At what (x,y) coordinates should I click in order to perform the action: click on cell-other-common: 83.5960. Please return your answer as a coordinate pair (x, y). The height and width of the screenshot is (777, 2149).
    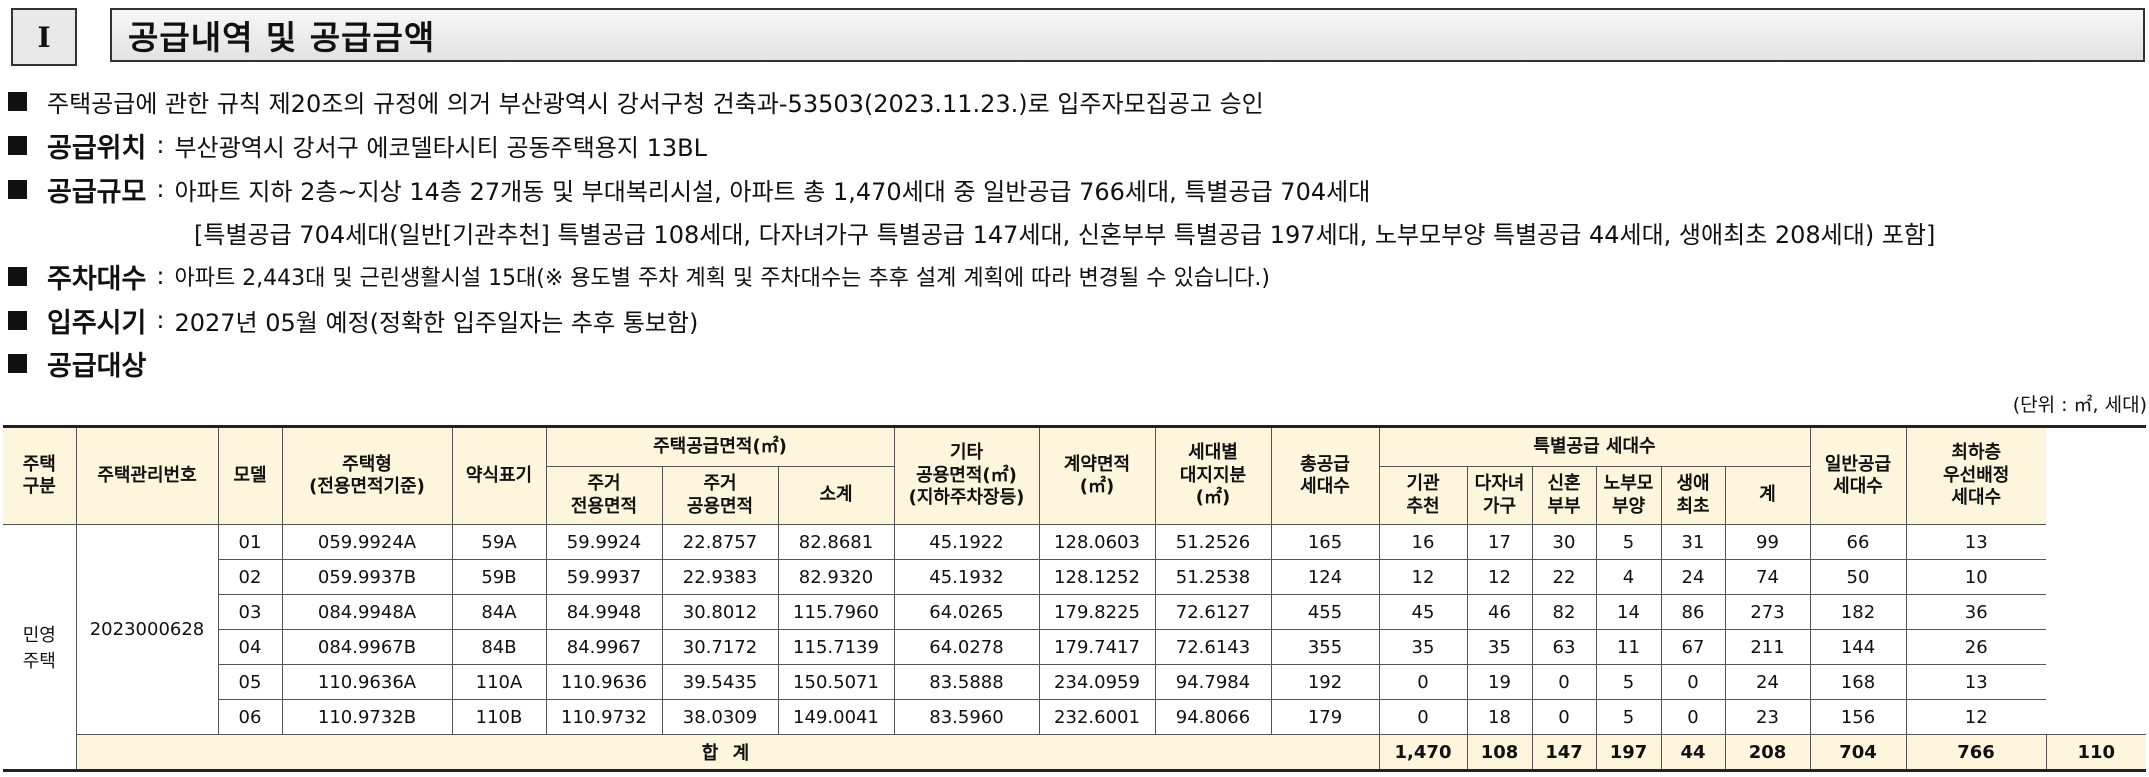
    Looking at the image, I should click on (966, 717).